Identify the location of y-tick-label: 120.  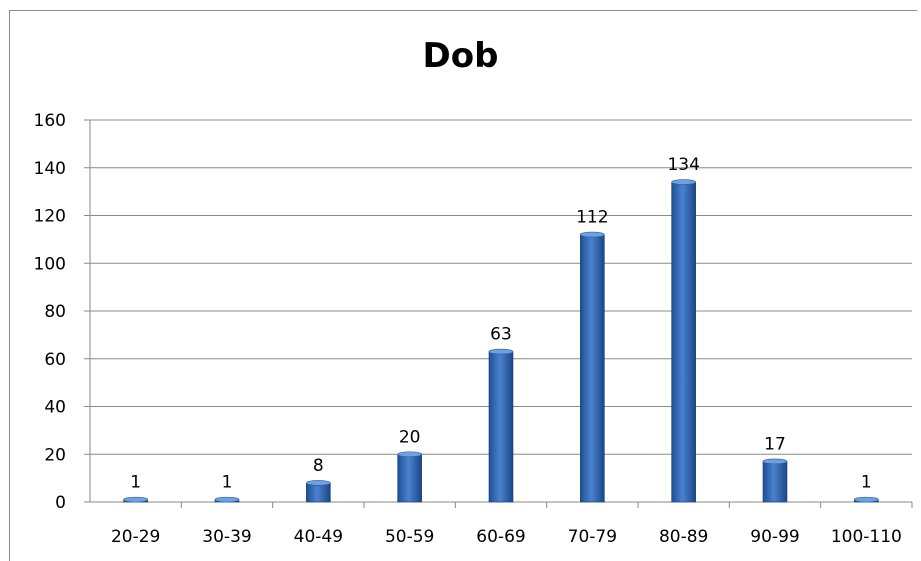
(50, 217).